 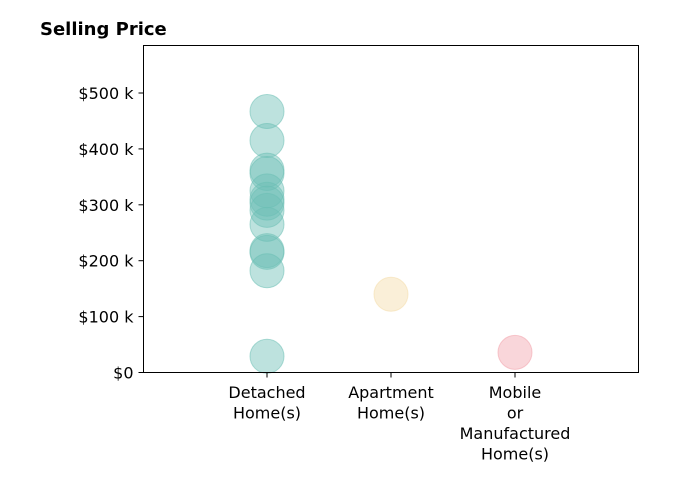 What do you see at coordinates (515, 423) in the screenshot?
I see `x-tick-label: Mobile or Manufactured Home(s)` at bounding box center [515, 423].